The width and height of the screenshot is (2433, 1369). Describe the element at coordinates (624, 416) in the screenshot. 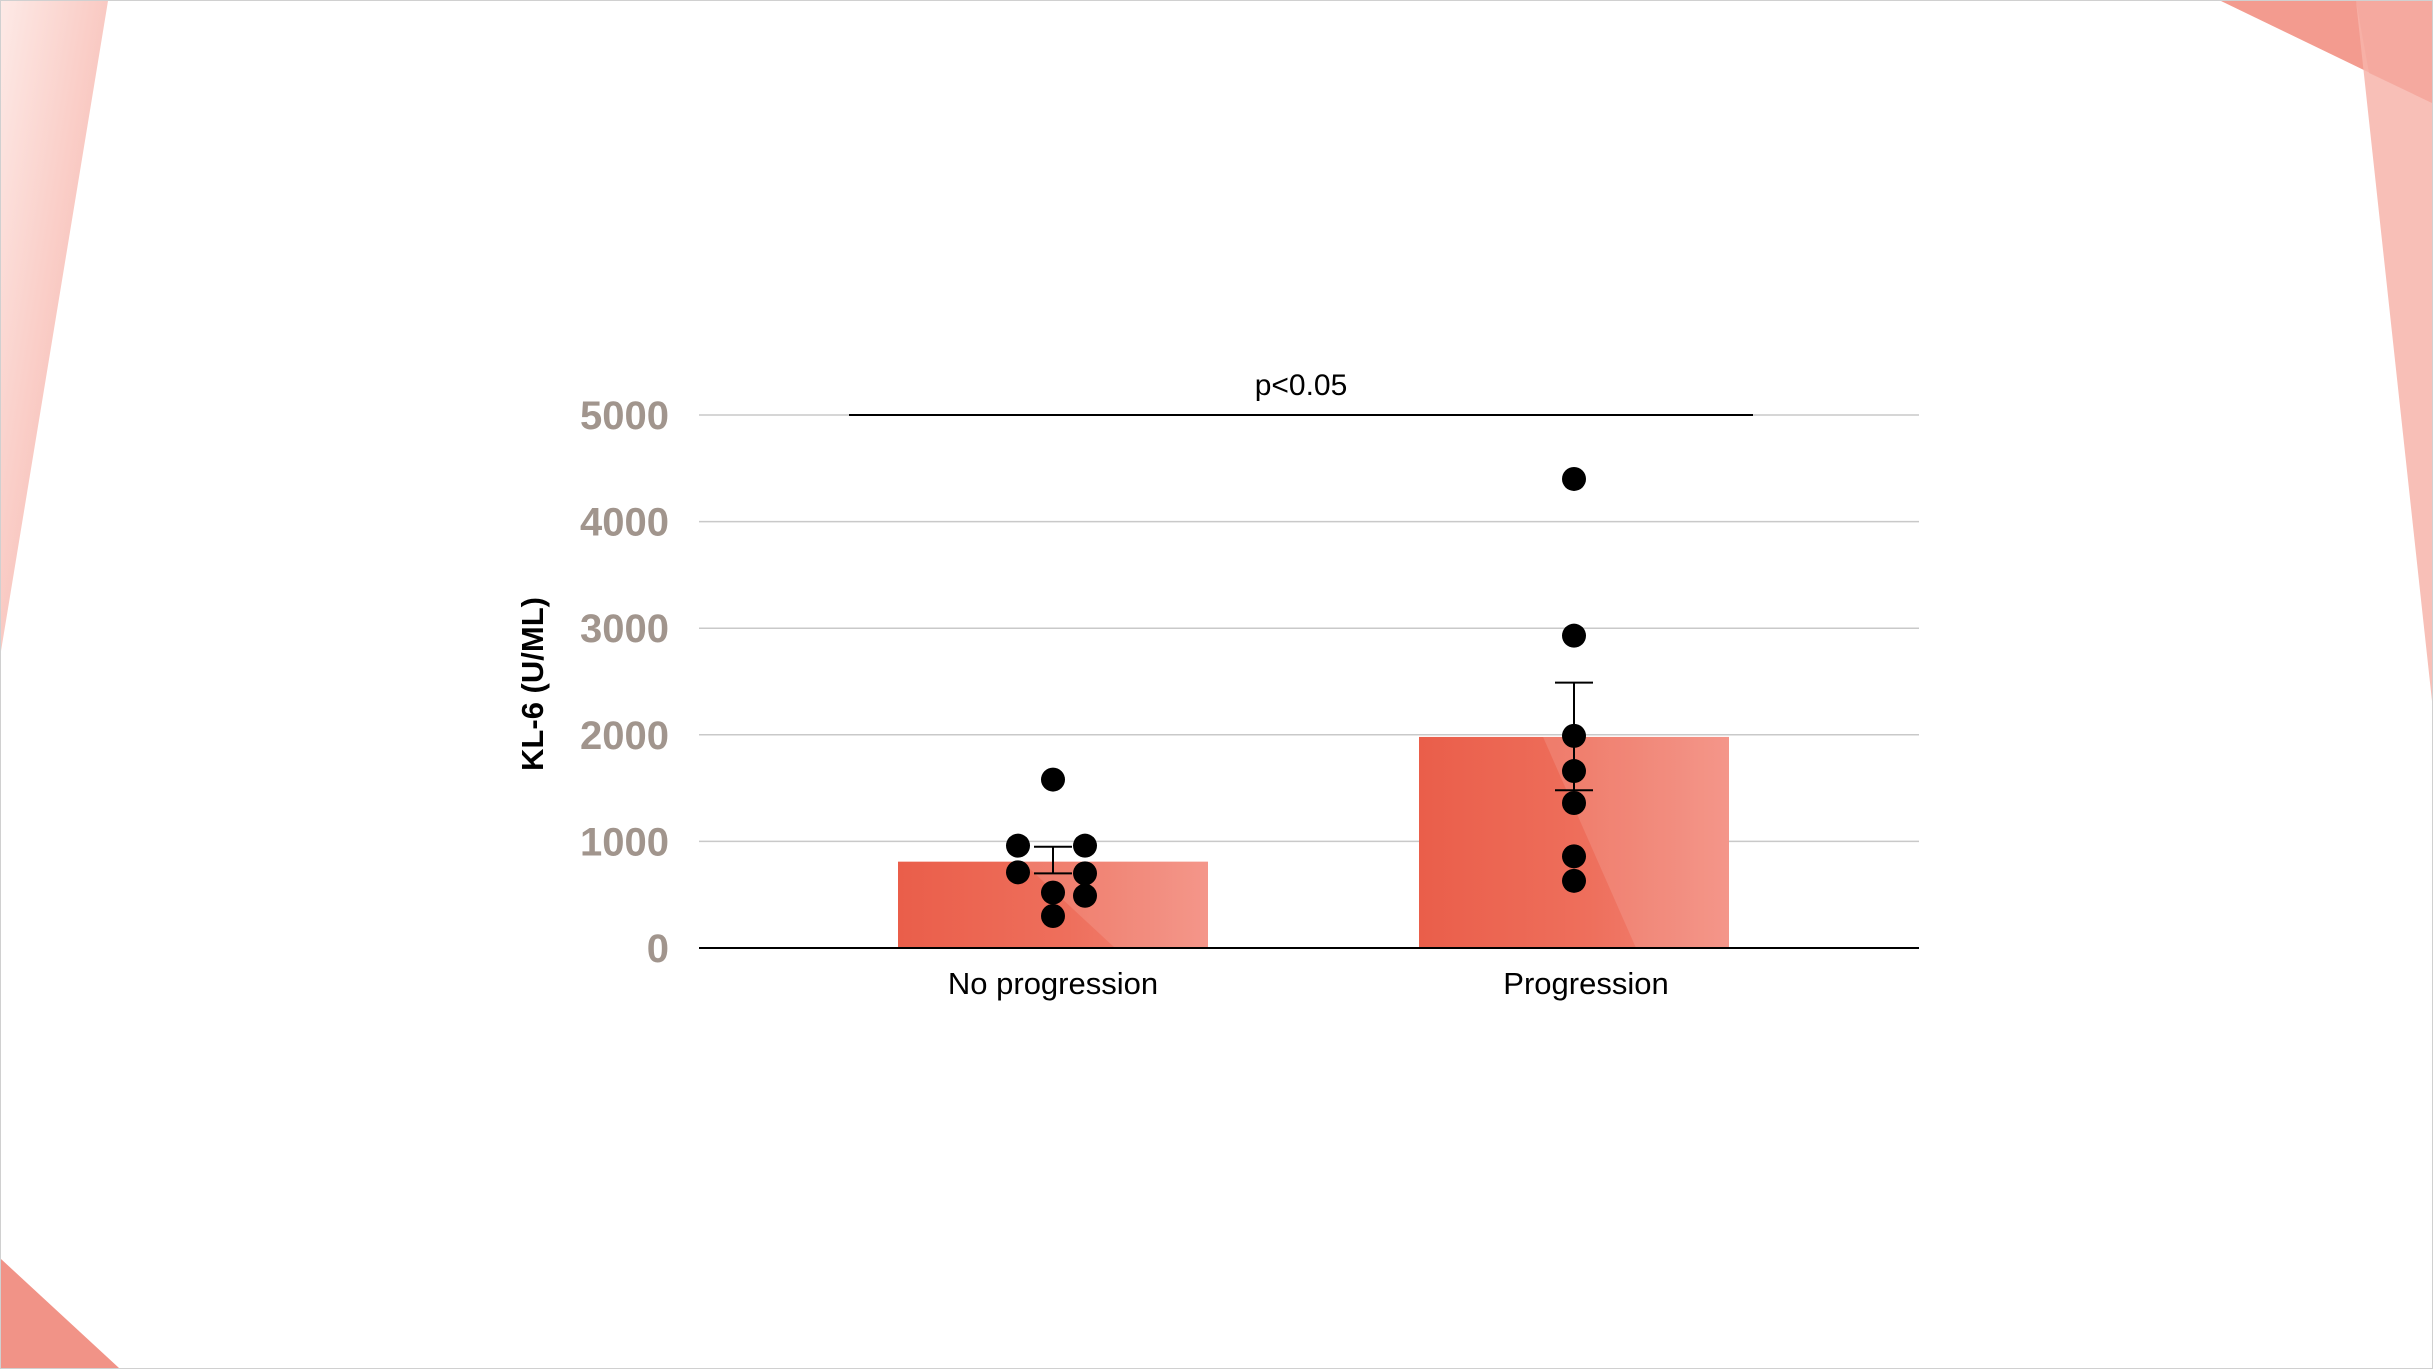

I see `y-tick-label: 5000` at that location.